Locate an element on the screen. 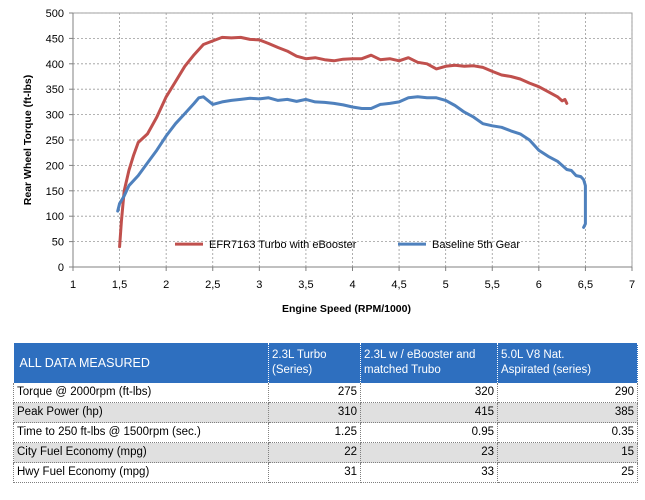 The image size is (645, 500). table-row: Hwy Fuel Economy (mpg) 31 33 25 is located at coordinates (325, 472).